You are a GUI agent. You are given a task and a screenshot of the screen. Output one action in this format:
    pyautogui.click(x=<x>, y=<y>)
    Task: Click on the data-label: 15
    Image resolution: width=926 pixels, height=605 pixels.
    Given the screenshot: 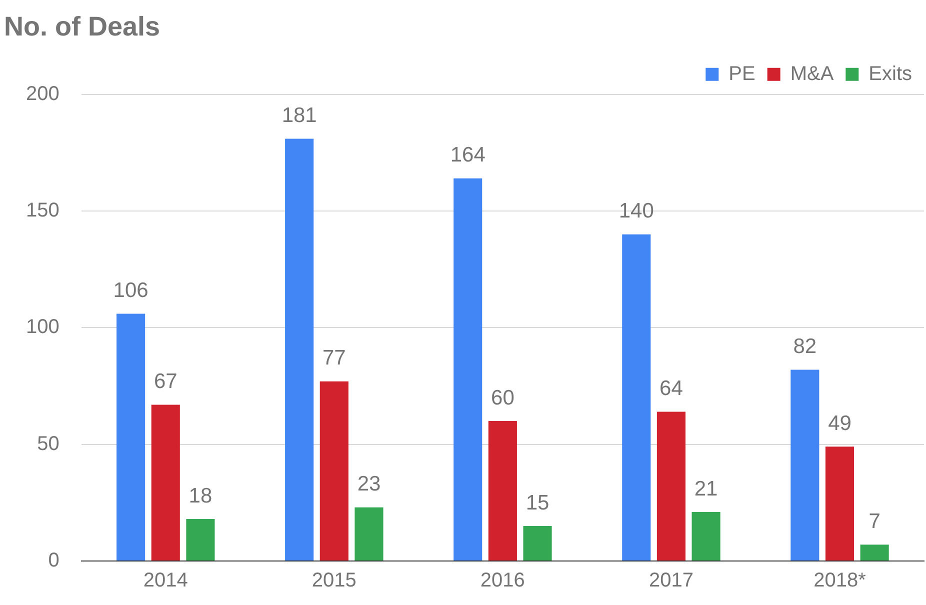 What is the action you would take?
    pyautogui.click(x=538, y=502)
    